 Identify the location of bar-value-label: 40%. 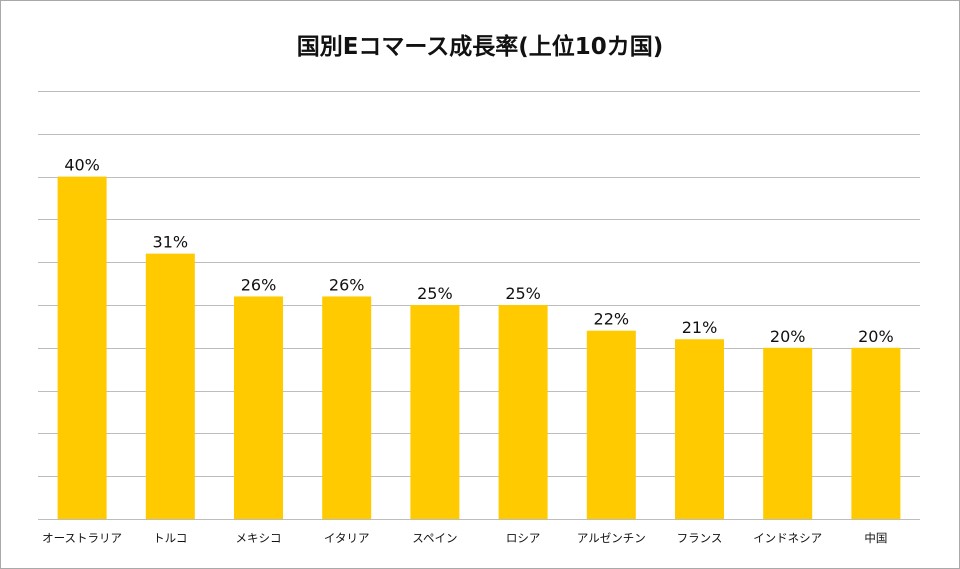
(82, 165).